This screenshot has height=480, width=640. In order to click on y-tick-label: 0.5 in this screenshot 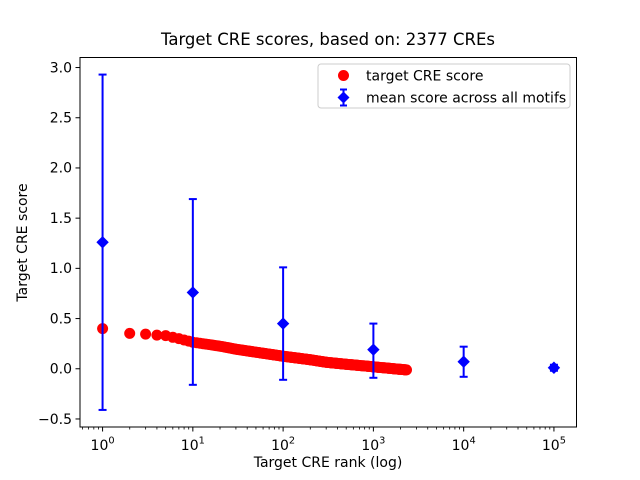, I will do `click(61, 319)`.